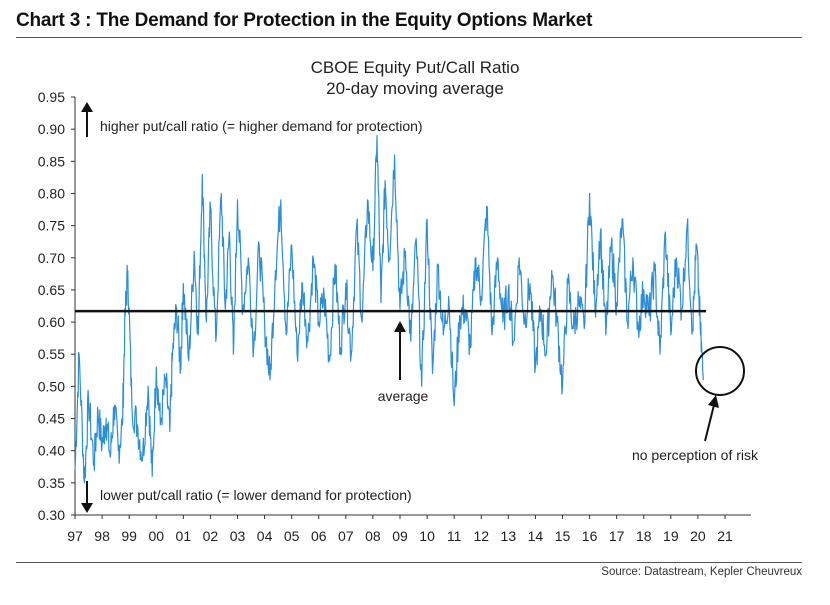 The width and height of the screenshot is (830, 605). What do you see at coordinates (75, 536) in the screenshot?
I see `x-tick-label: 97` at bounding box center [75, 536].